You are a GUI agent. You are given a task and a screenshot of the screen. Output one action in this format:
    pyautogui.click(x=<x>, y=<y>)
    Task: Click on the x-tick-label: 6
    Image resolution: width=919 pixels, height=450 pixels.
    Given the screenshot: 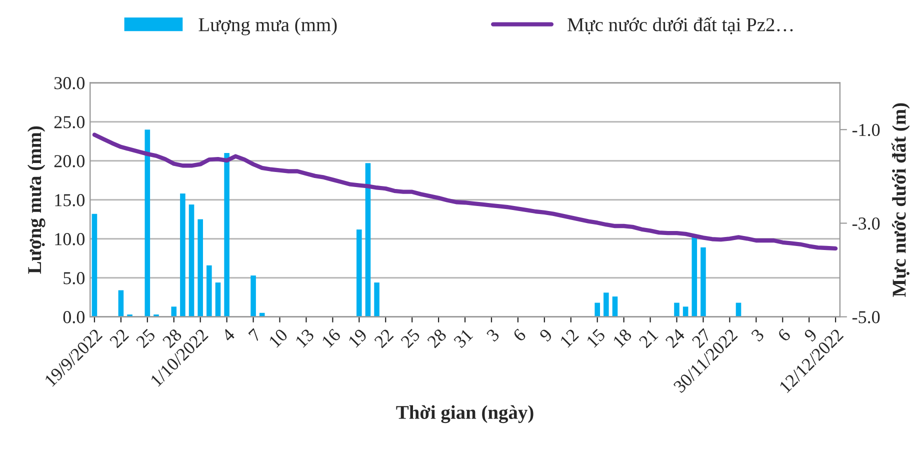 What is the action you would take?
    pyautogui.click(x=519, y=335)
    